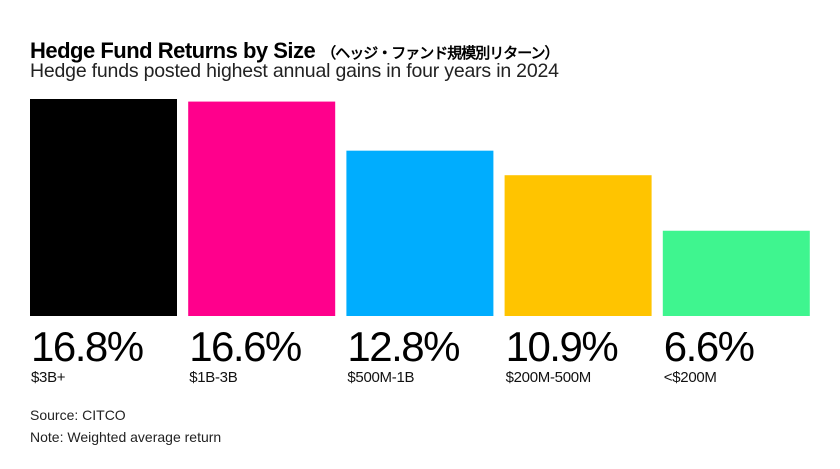 This screenshot has width=840, height=469. What do you see at coordinates (548, 377) in the screenshot?
I see `category-label-3: $200M-500M` at bounding box center [548, 377].